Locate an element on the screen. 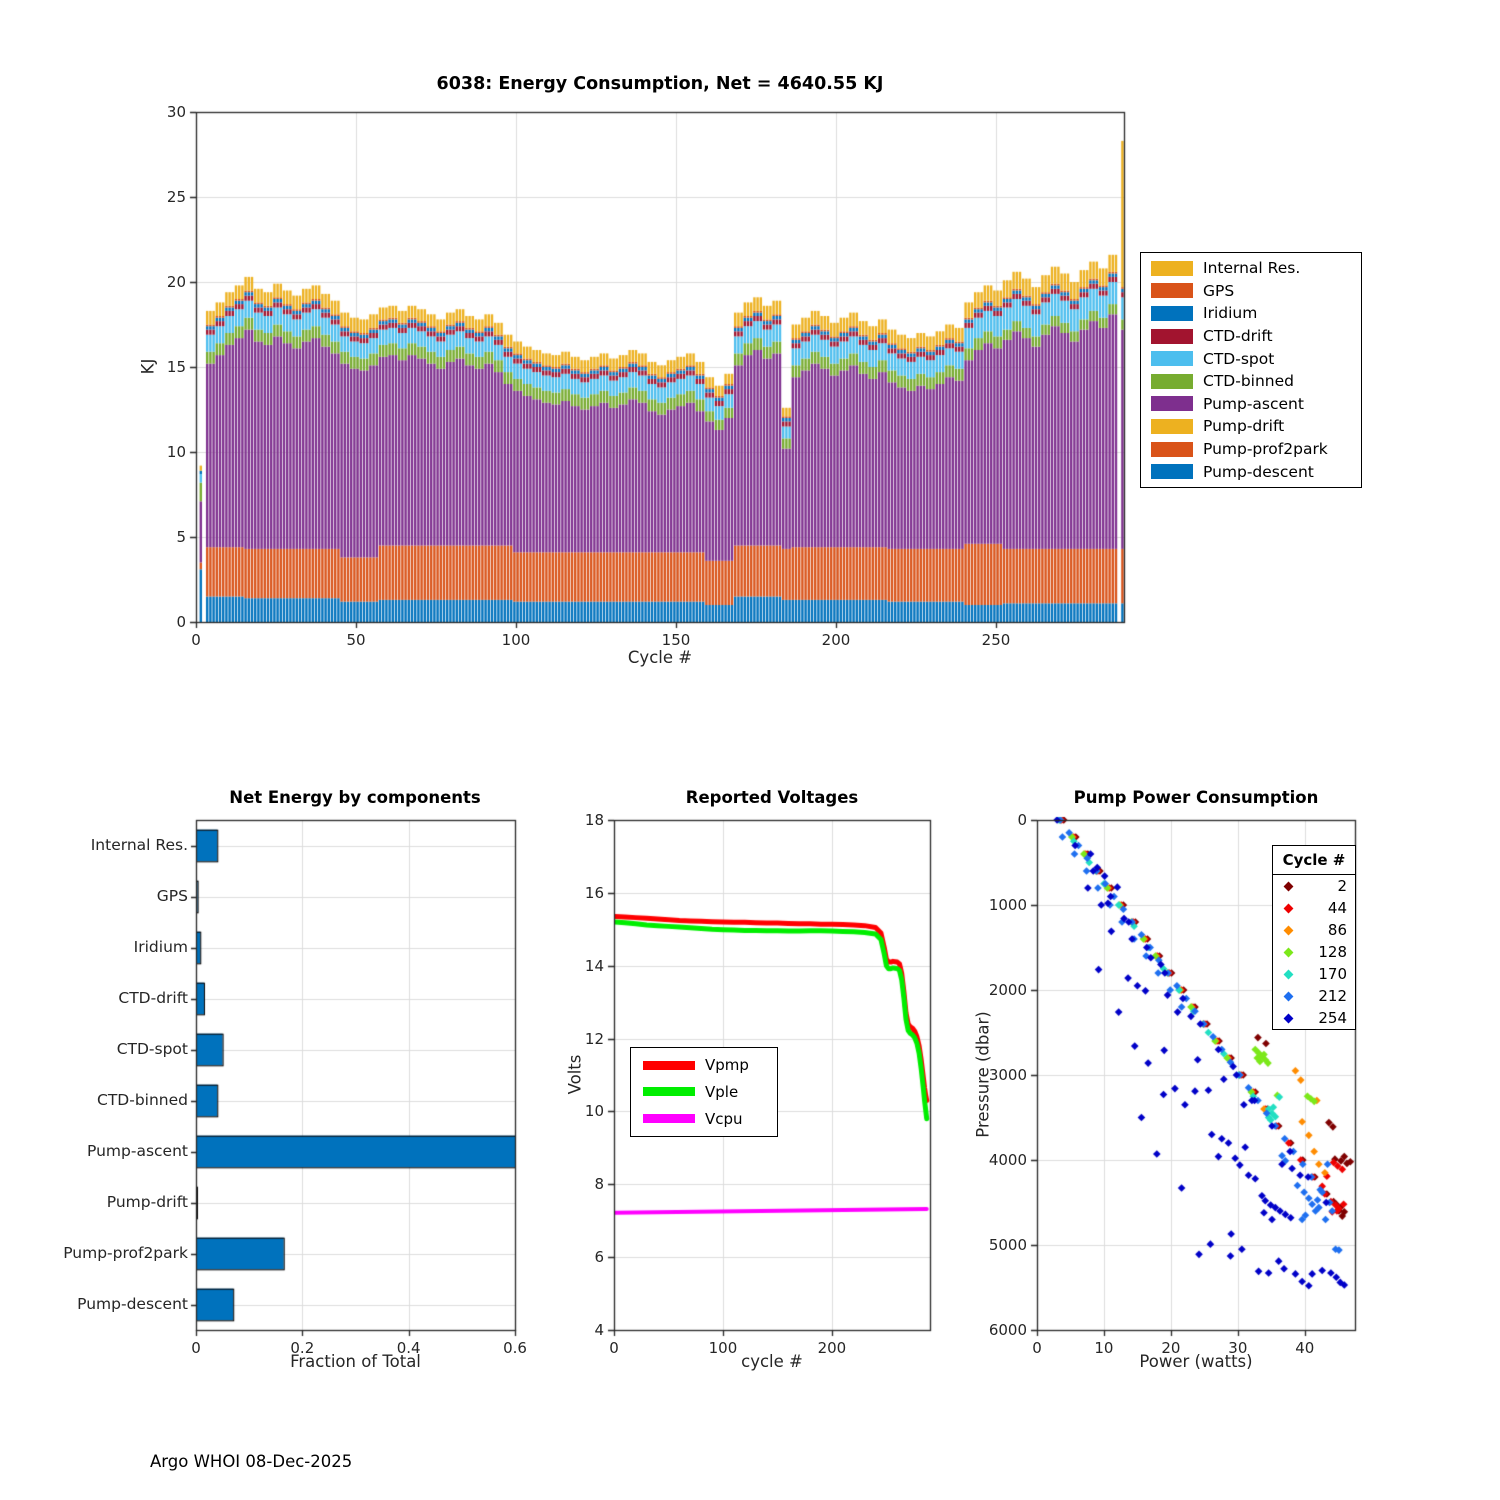 The height and width of the screenshot is (1500, 1500). pump-ytick: 3000 is located at coordinates (1007, 1075).